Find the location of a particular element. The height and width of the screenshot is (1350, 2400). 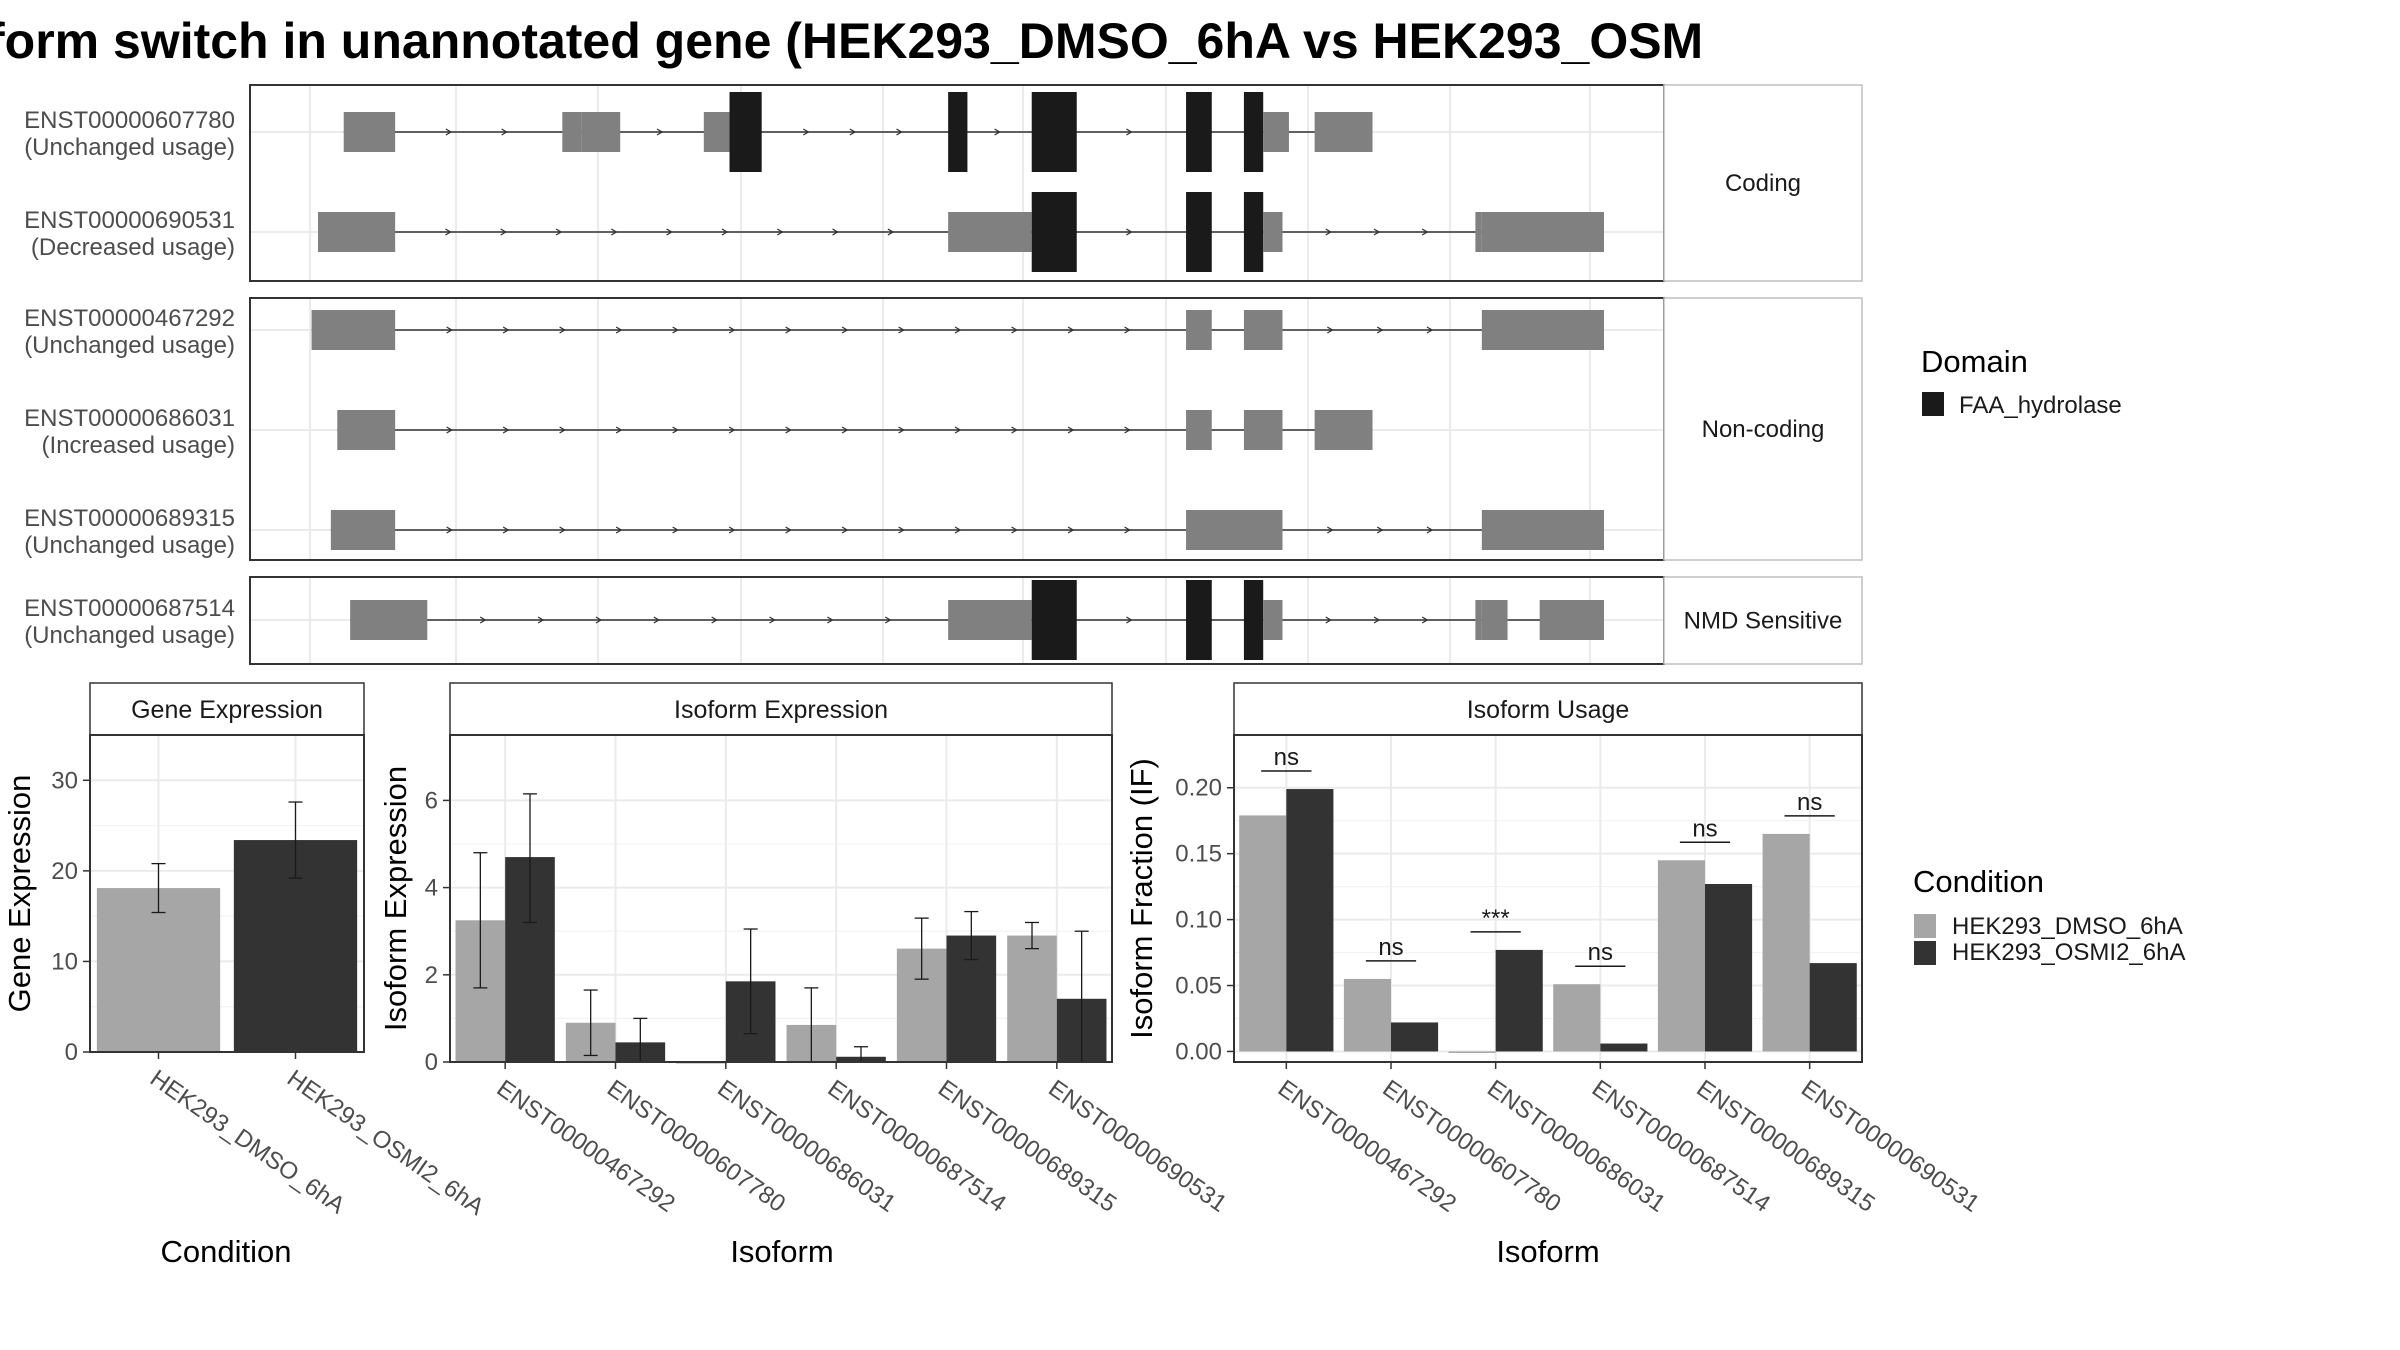

significance-label: *** is located at coordinates (1496, 918).